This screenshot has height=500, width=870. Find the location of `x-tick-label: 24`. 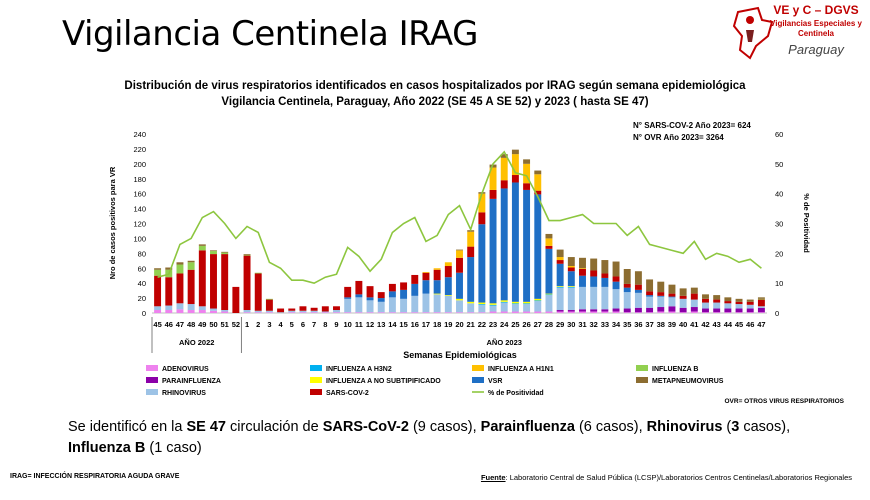

x-tick-label: 24 is located at coordinates (504, 324).